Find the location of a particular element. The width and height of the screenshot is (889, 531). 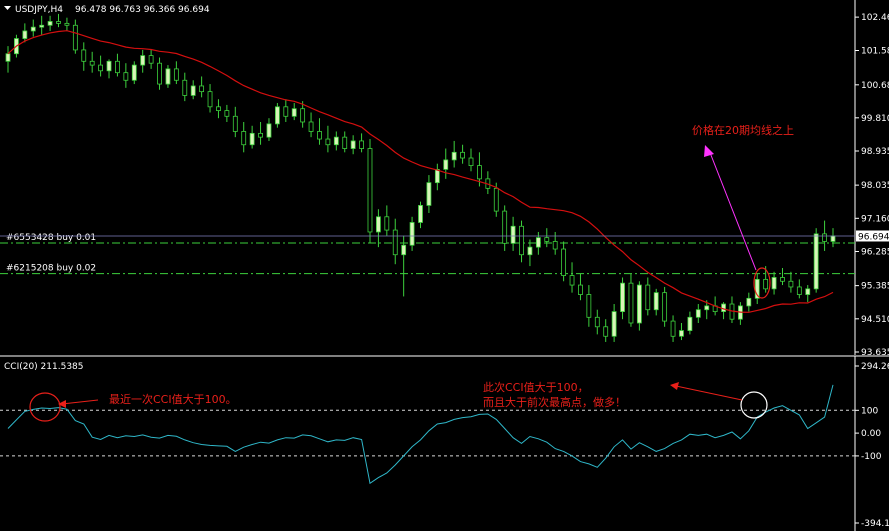

price-tick-label: 93.635 is located at coordinates (875, 353).